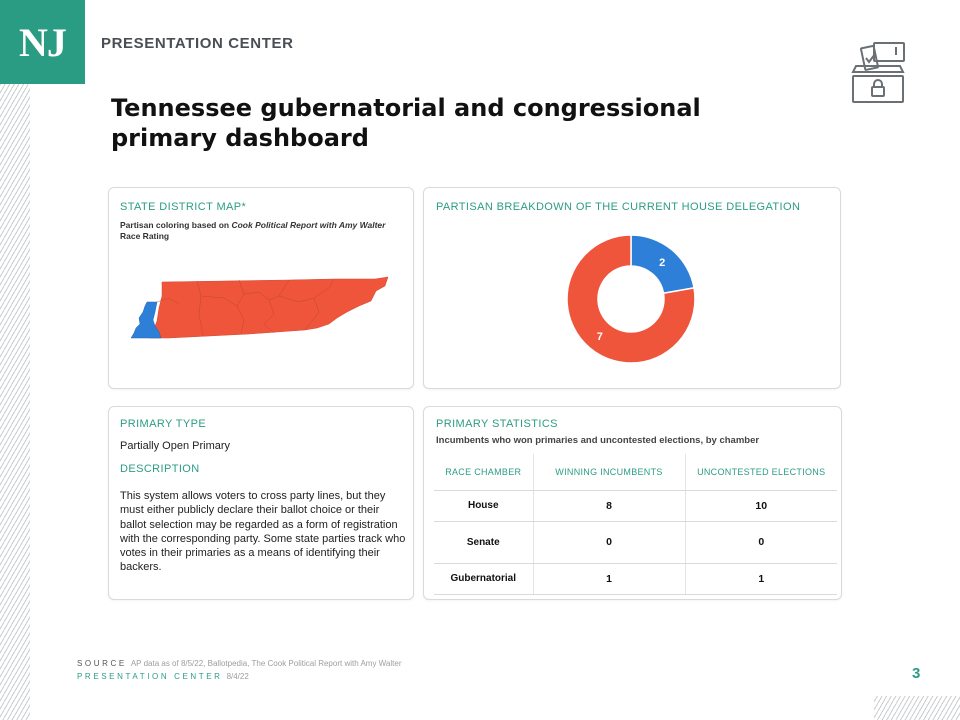  Describe the element at coordinates (183, 207) in the screenshot. I see `map-card-title: STATE DISTRICT MAP*` at that location.